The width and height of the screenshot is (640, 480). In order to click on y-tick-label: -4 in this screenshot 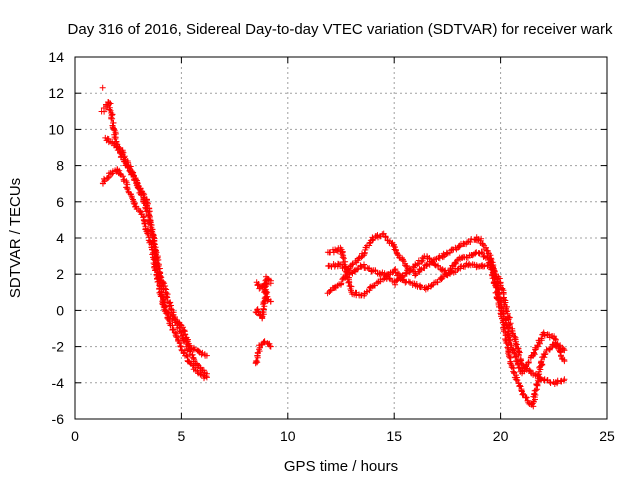, I will do `click(58, 383)`.